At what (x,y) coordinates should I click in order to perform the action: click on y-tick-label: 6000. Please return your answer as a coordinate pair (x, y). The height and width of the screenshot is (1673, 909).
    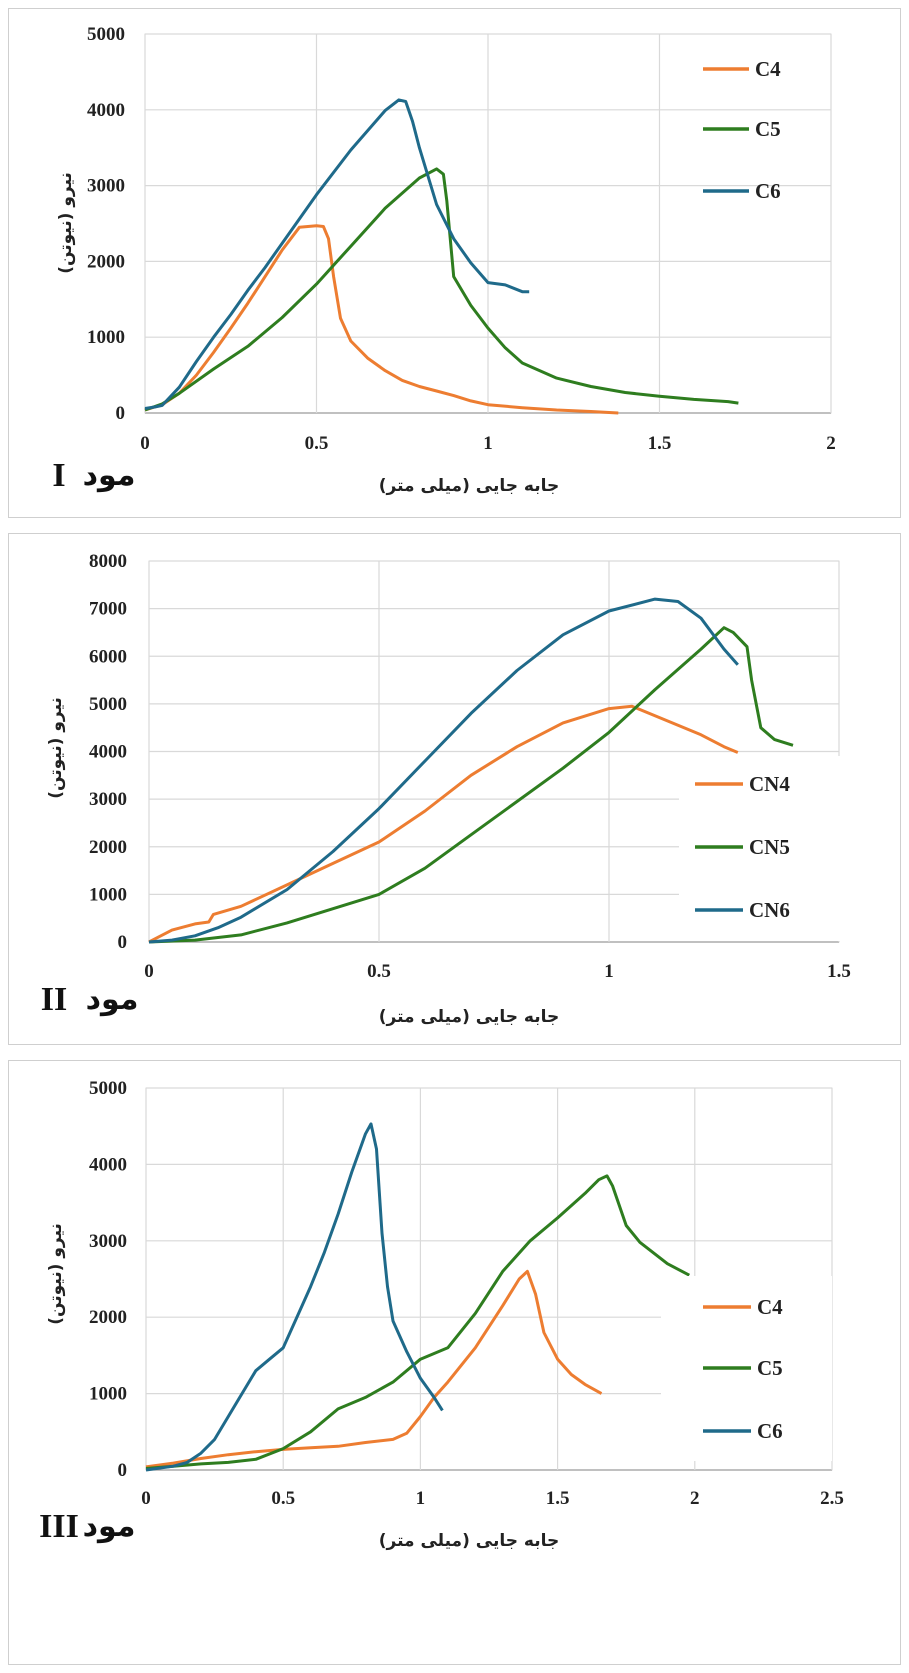
    Looking at the image, I should click on (108, 656).